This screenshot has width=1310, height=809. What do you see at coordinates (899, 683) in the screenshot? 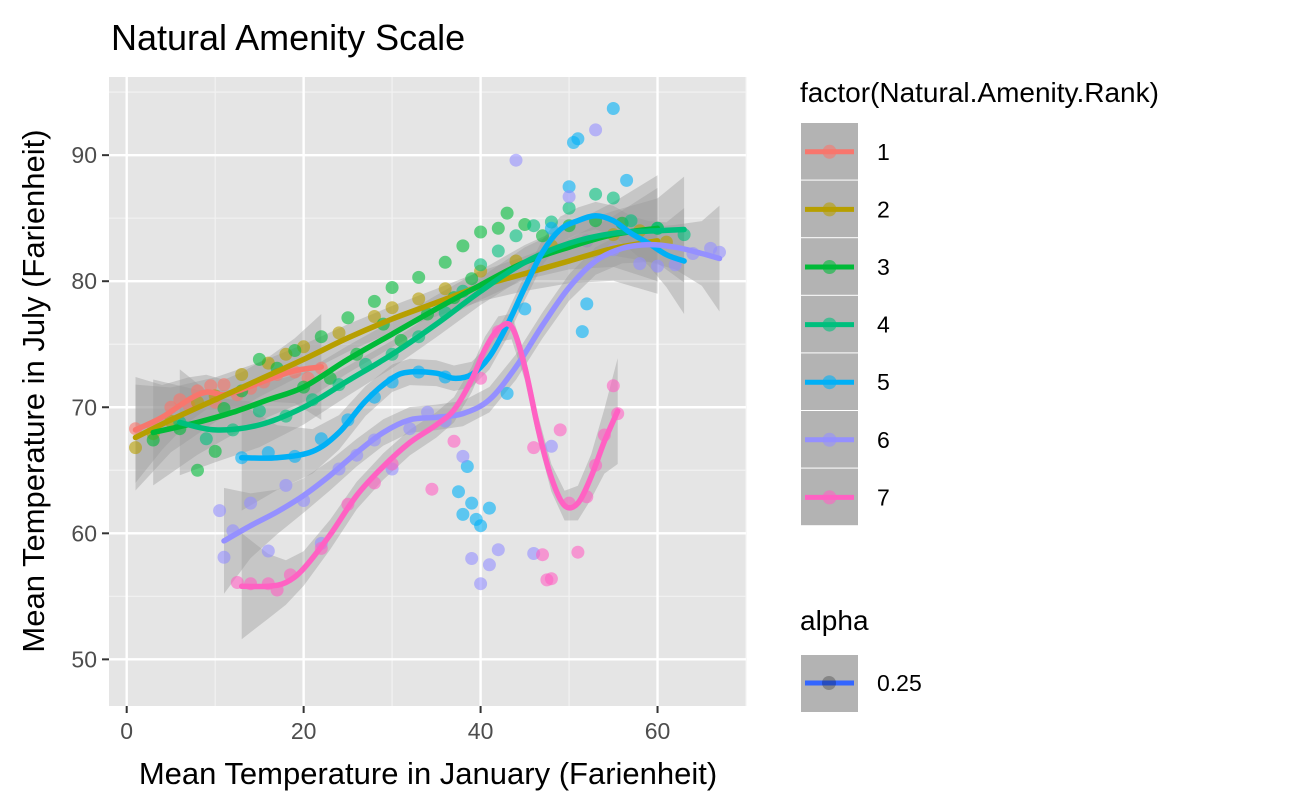
I see `legend-alpha-label: 0.25` at bounding box center [899, 683].